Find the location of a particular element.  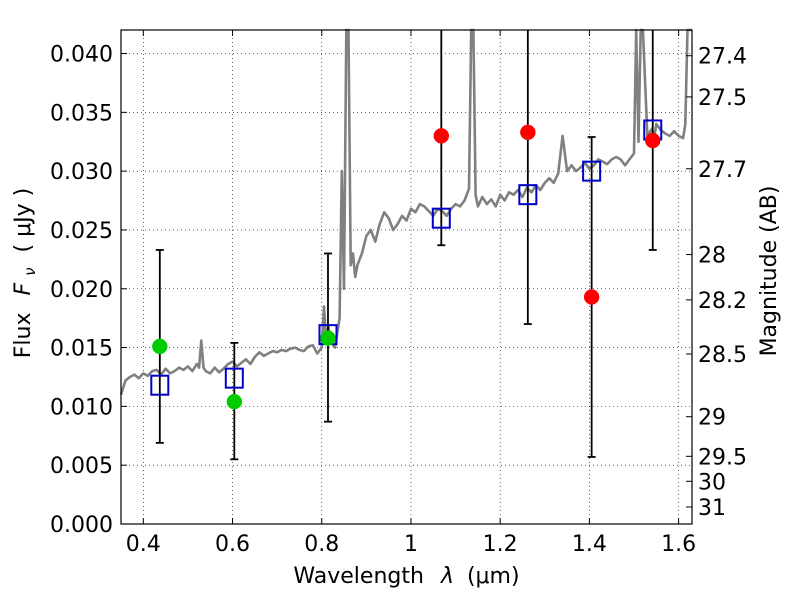

x-tick-label: 0.8 is located at coordinates (321, 544).